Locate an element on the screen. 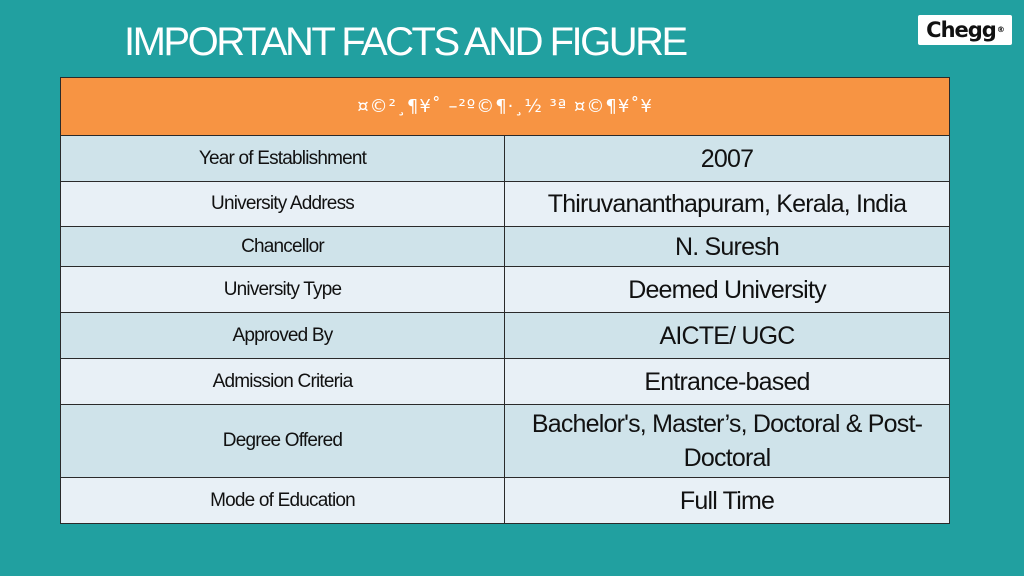  table-row: Admission Criteria Entrance-based is located at coordinates (505, 381).